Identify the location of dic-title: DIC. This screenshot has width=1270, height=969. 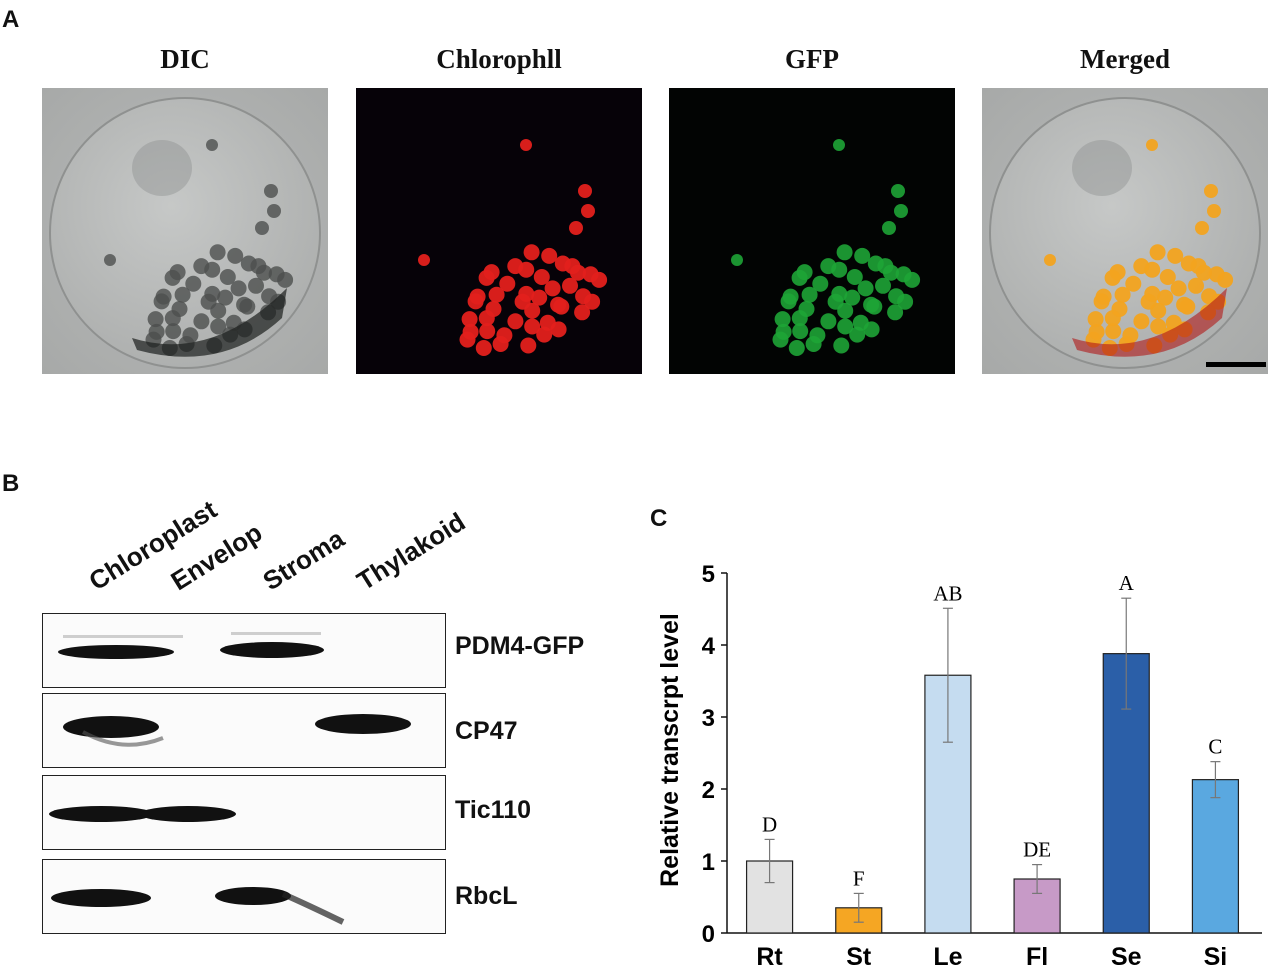
(185, 59).